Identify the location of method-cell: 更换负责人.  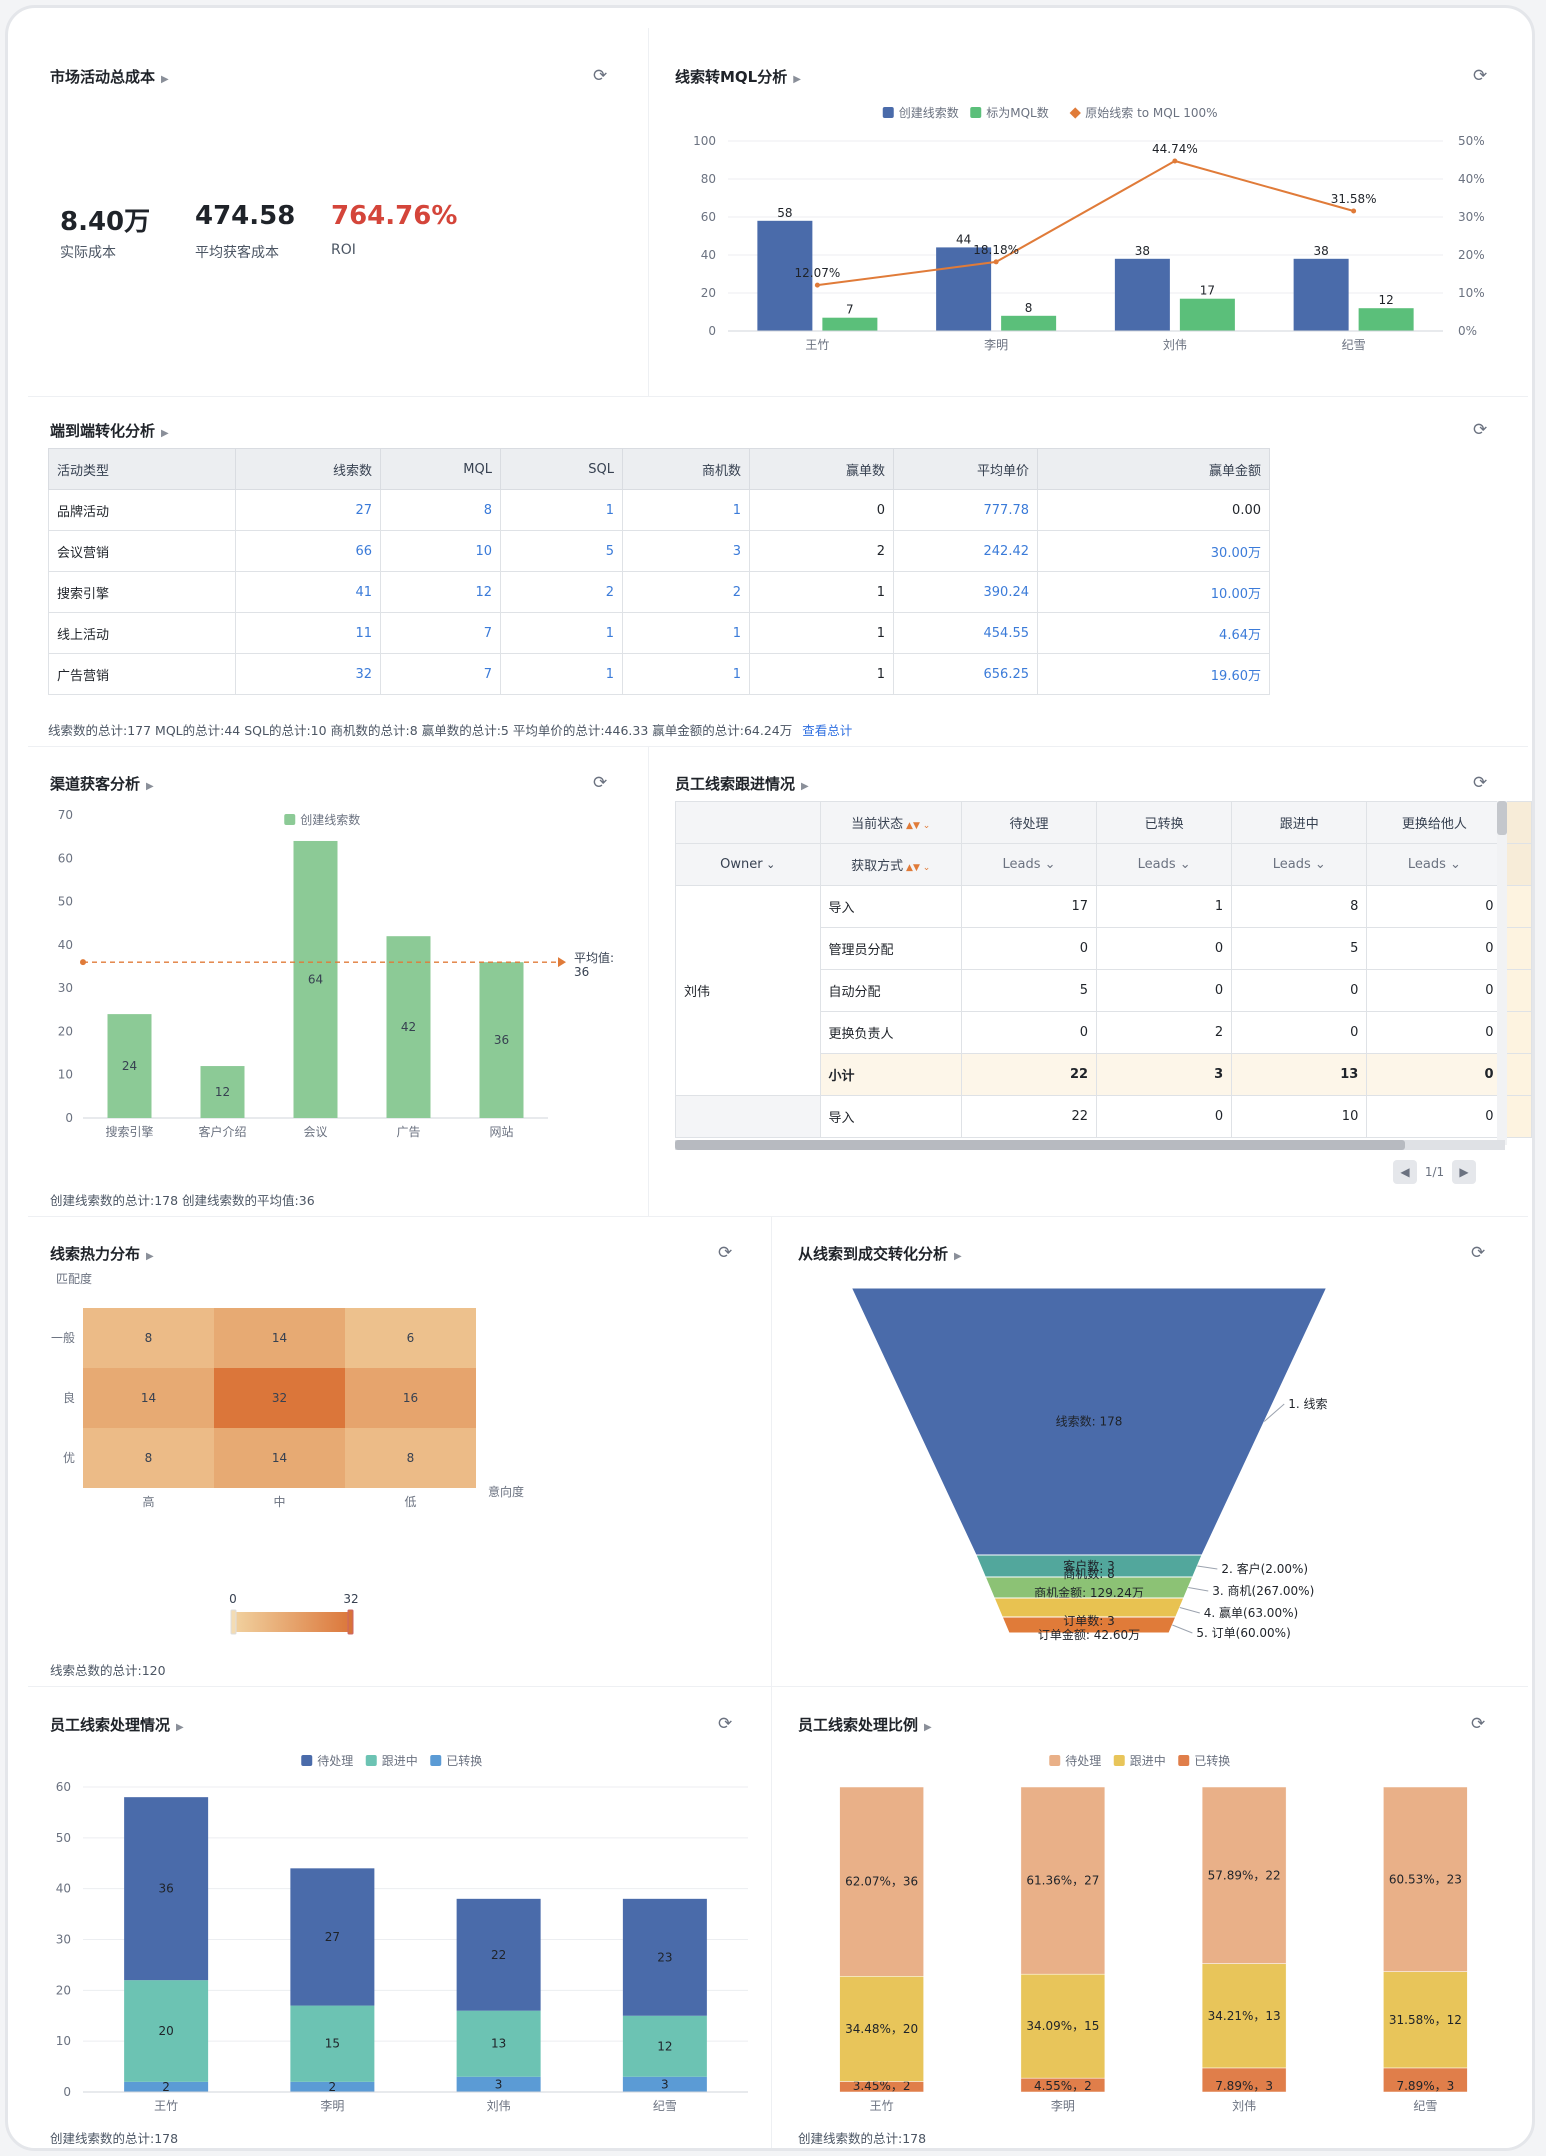
(890, 1032).